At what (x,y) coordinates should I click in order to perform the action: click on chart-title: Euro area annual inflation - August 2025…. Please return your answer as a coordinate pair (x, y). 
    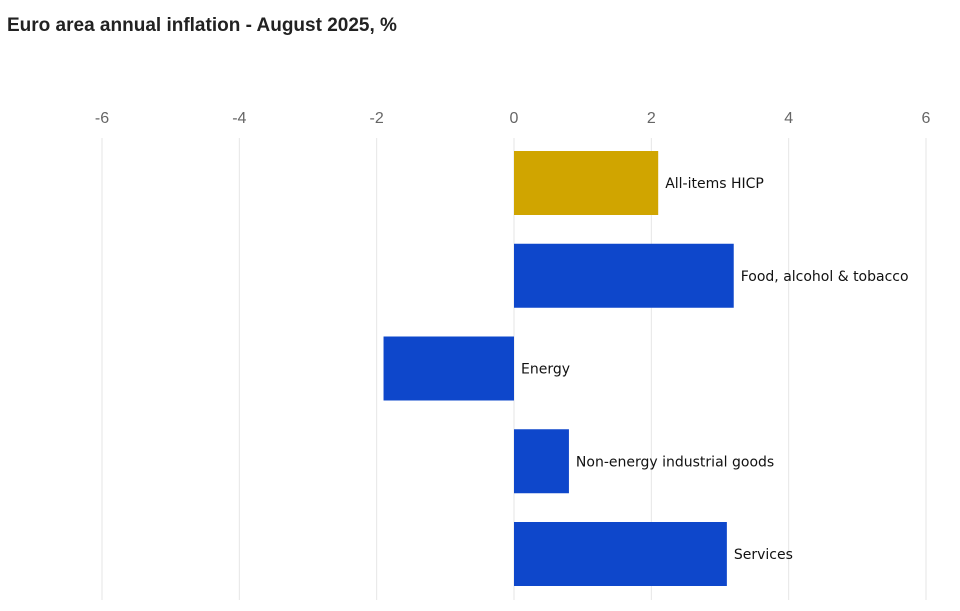
    Looking at the image, I should click on (202, 25).